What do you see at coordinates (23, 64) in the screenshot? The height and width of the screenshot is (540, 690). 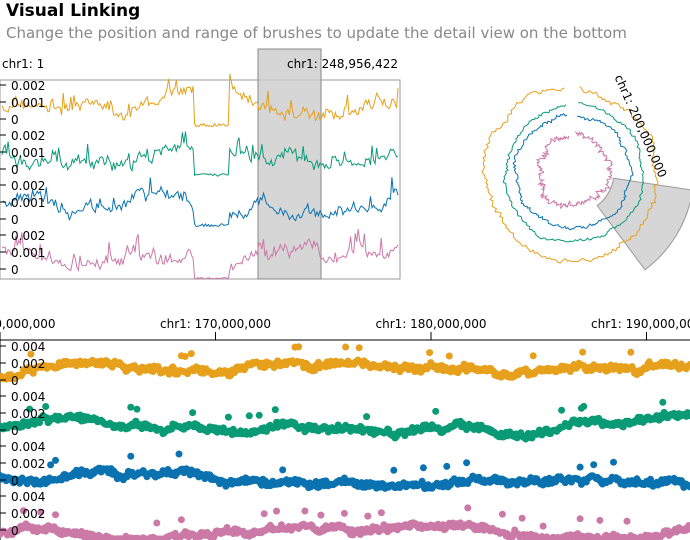 I see `linear-start-label: chr1: 1` at bounding box center [23, 64].